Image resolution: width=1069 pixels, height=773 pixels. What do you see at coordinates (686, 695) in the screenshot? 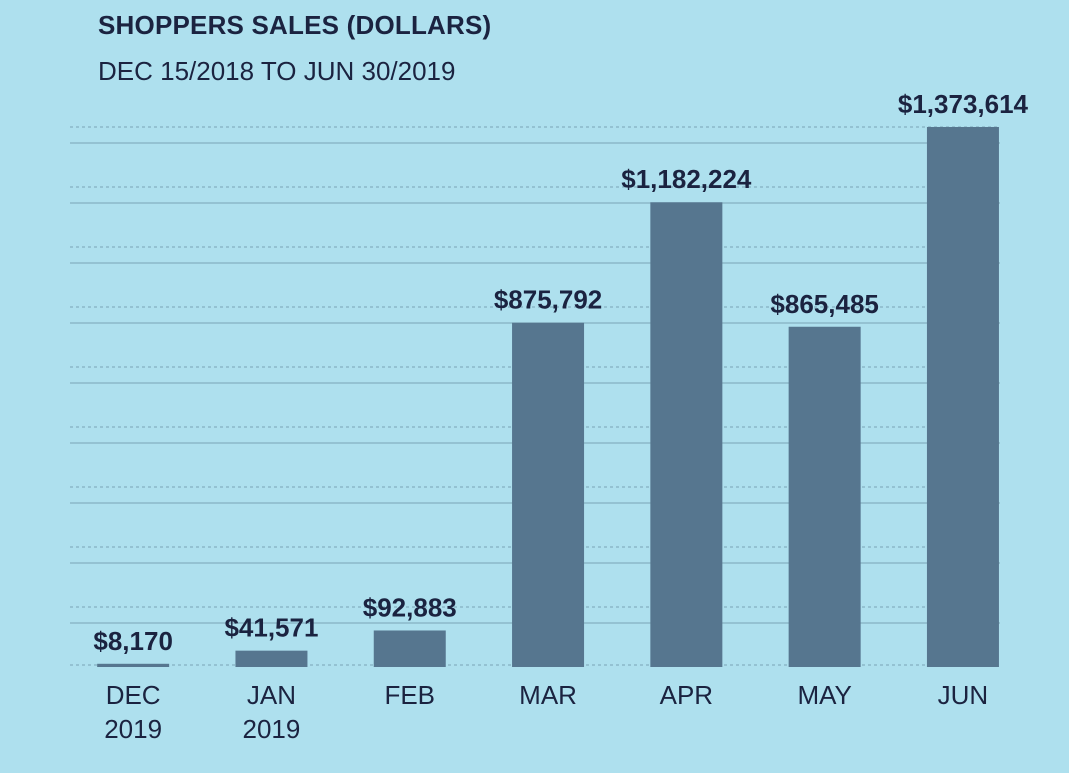
I see `x-tick-label: APR` at bounding box center [686, 695].